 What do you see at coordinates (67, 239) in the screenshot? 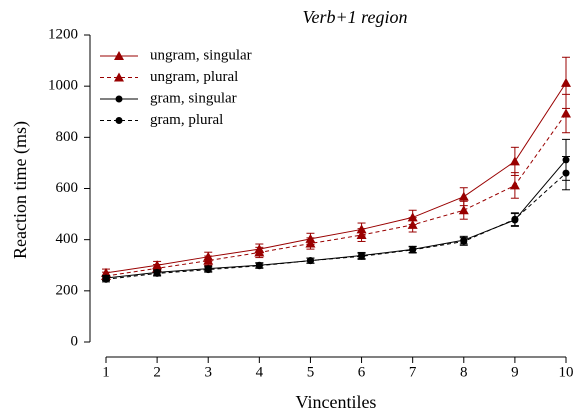
I see `y-tick-label: 400` at bounding box center [67, 239].